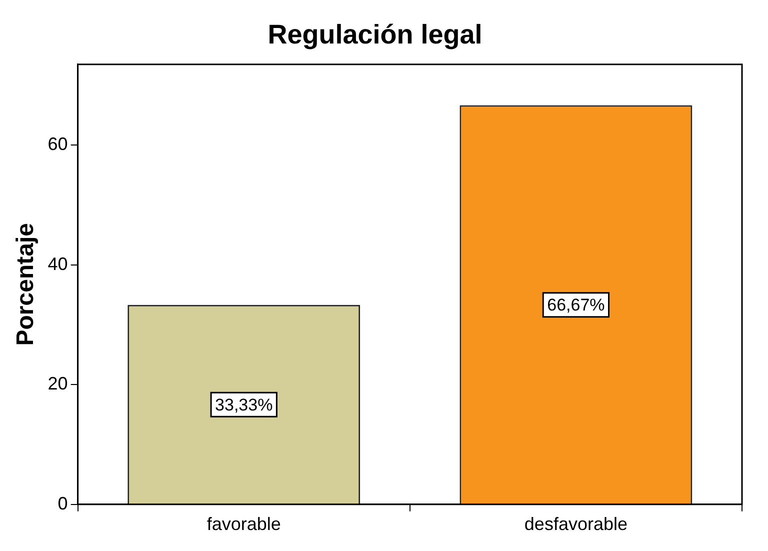 This screenshot has height=551, width=768. What do you see at coordinates (58, 384) in the screenshot?
I see `y-tick-label: 20` at bounding box center [58, 384].